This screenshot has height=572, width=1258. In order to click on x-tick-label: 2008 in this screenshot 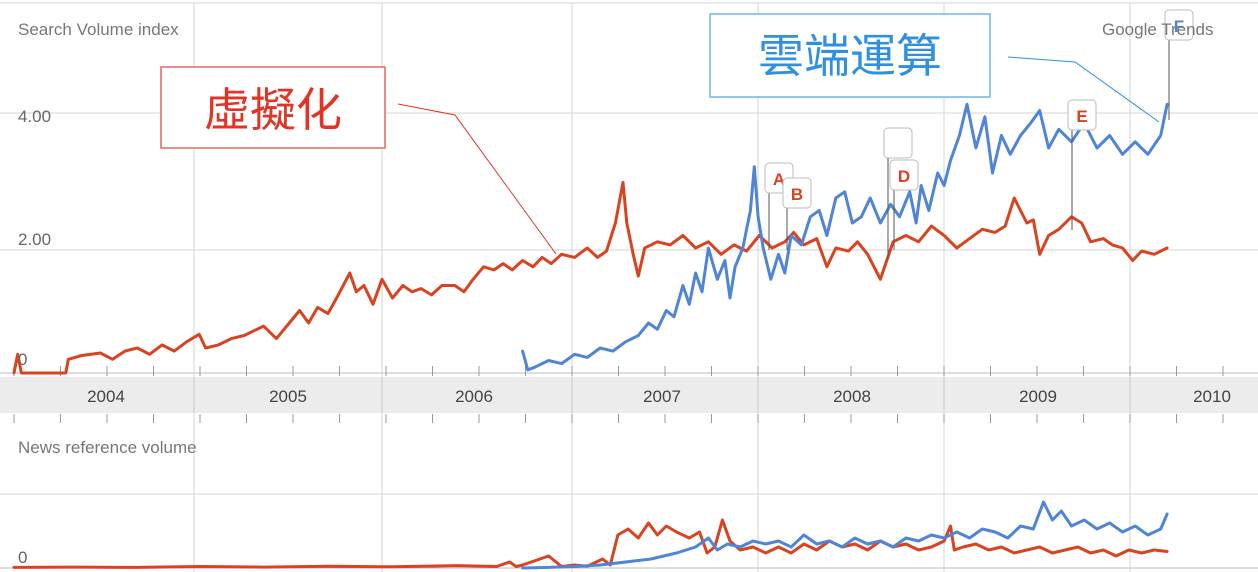, I will do `click(852, 396)`.